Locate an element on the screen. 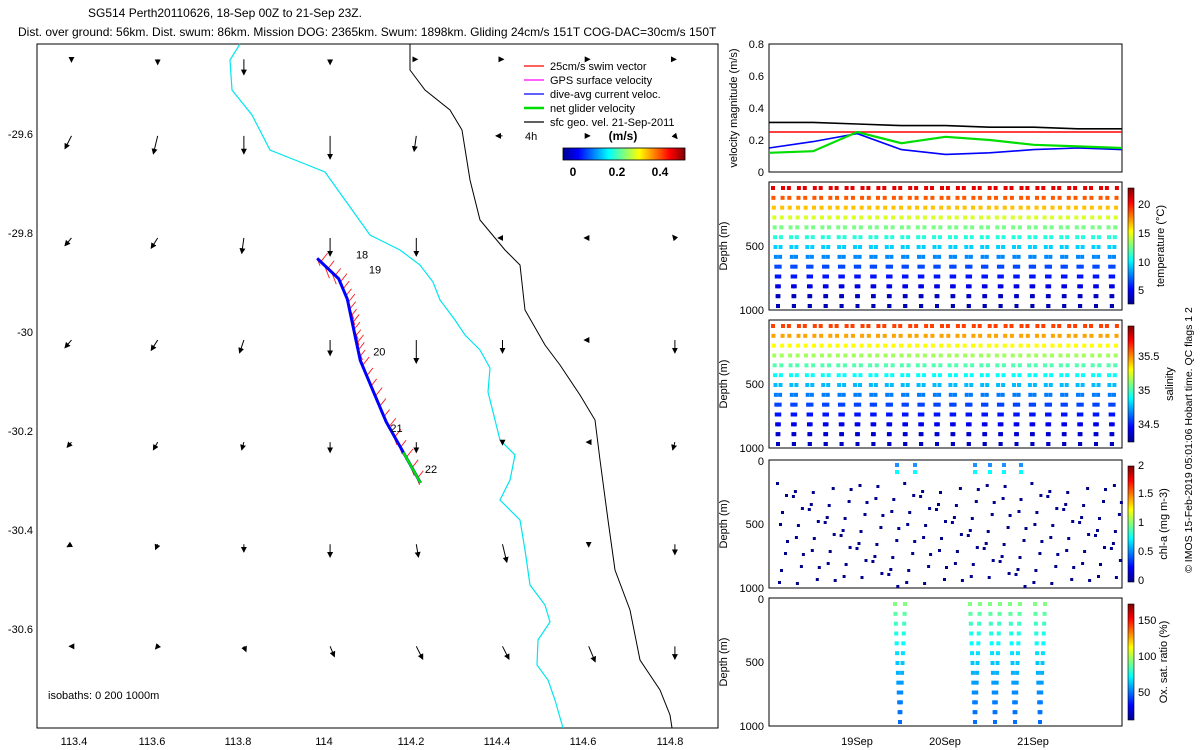  oxygen-ylabel: Depth (m) is located at coordinates (724, 662).